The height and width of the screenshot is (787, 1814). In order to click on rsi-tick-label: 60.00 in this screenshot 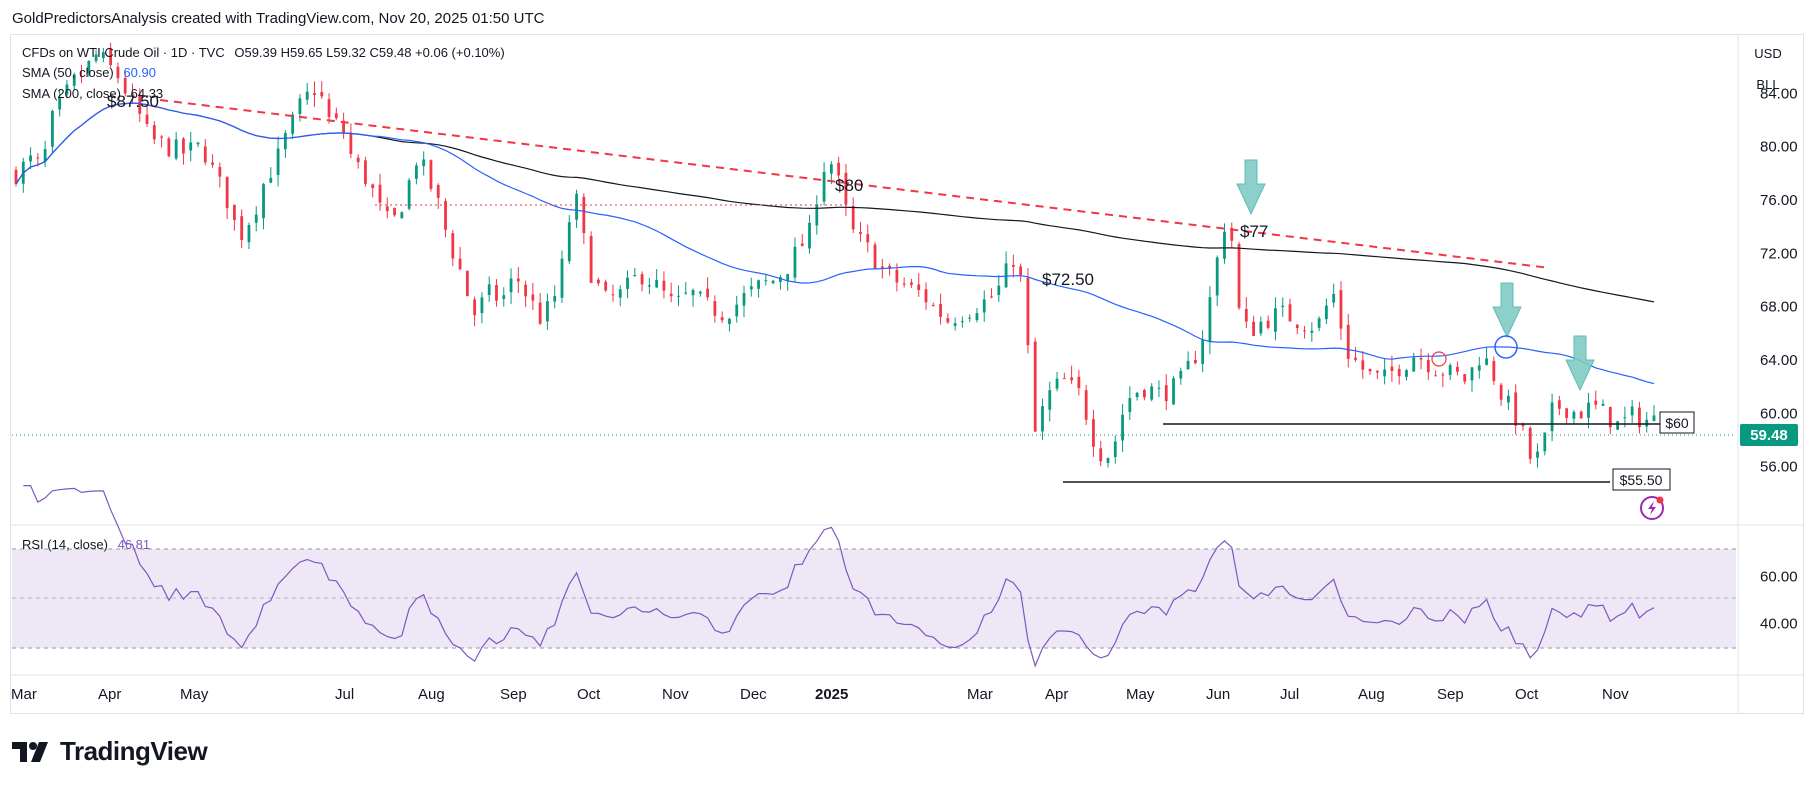, I will do `click(1779, 577)`.